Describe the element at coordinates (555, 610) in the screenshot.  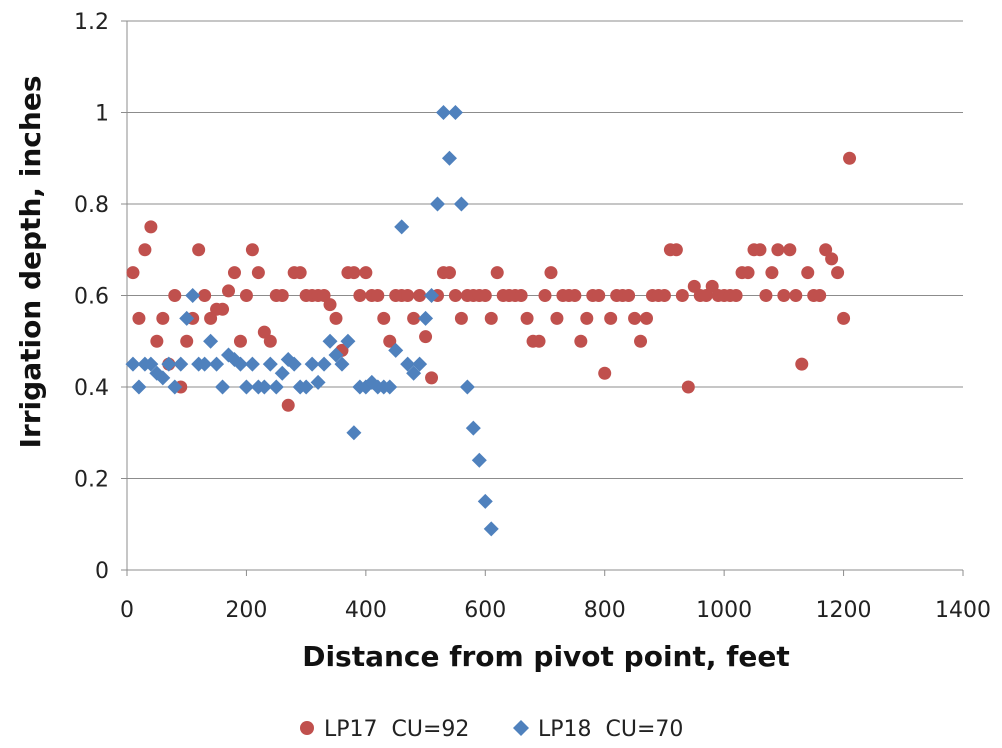
I see `x-tick-labels: 0 200 400 600 800 1000 1200 1400` at that location.